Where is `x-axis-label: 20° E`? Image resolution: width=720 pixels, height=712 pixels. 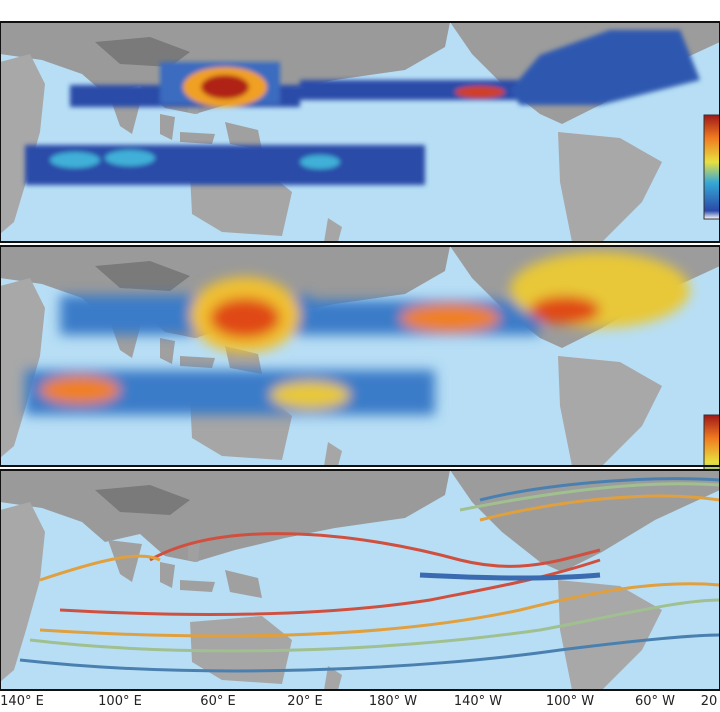
x-axis-label: 20° E is located at coordinates (304, 701).